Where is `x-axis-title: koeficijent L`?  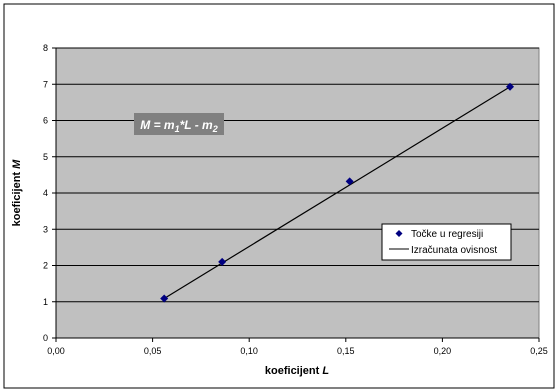
x-axis-title: koeficijent L is located at coordinates (297, 371).